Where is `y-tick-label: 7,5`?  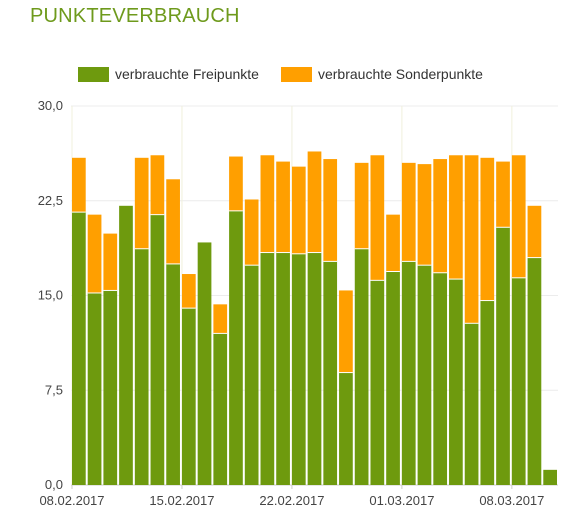 y-tick-label: 7,5 is located at coordinates (54, 389).